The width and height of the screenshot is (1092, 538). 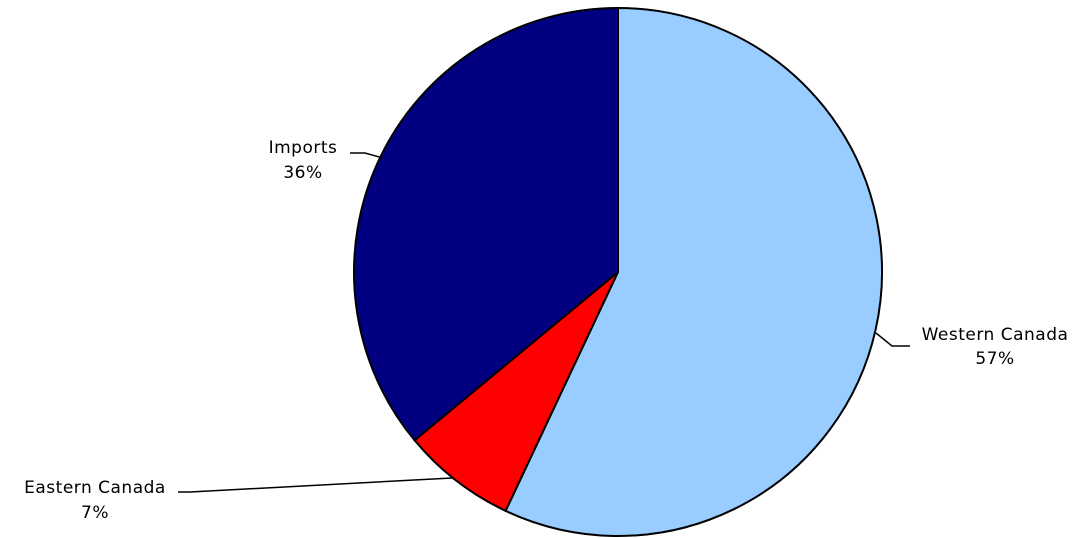 I want to click on slice-label-name: Western Canada, so click(x=995, y=335).